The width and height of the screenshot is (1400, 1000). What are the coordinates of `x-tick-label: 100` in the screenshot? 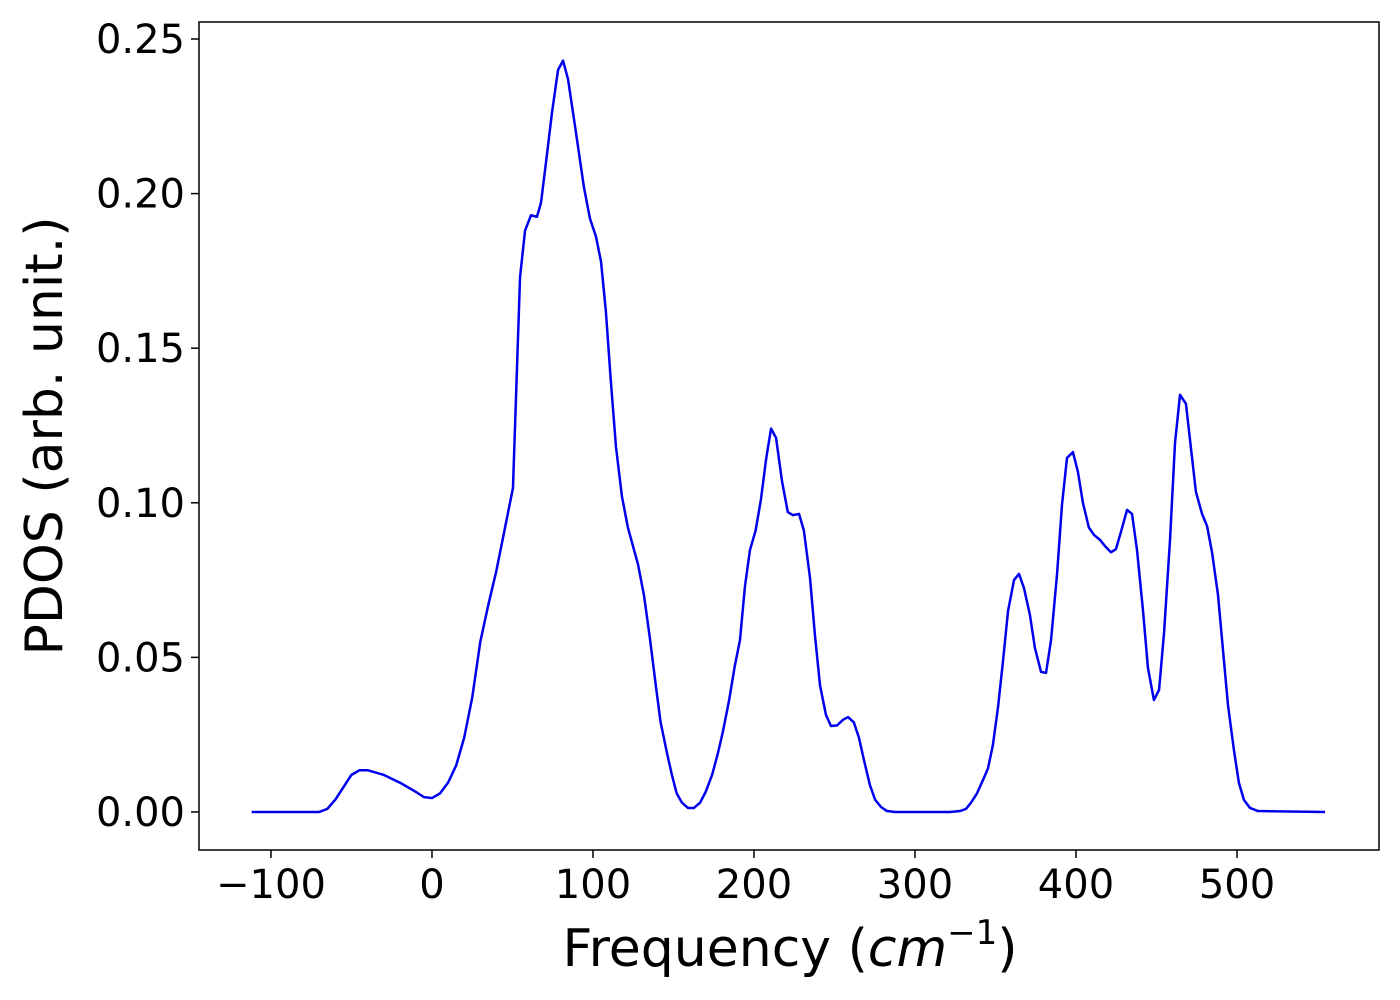 It's located at (593, 885).